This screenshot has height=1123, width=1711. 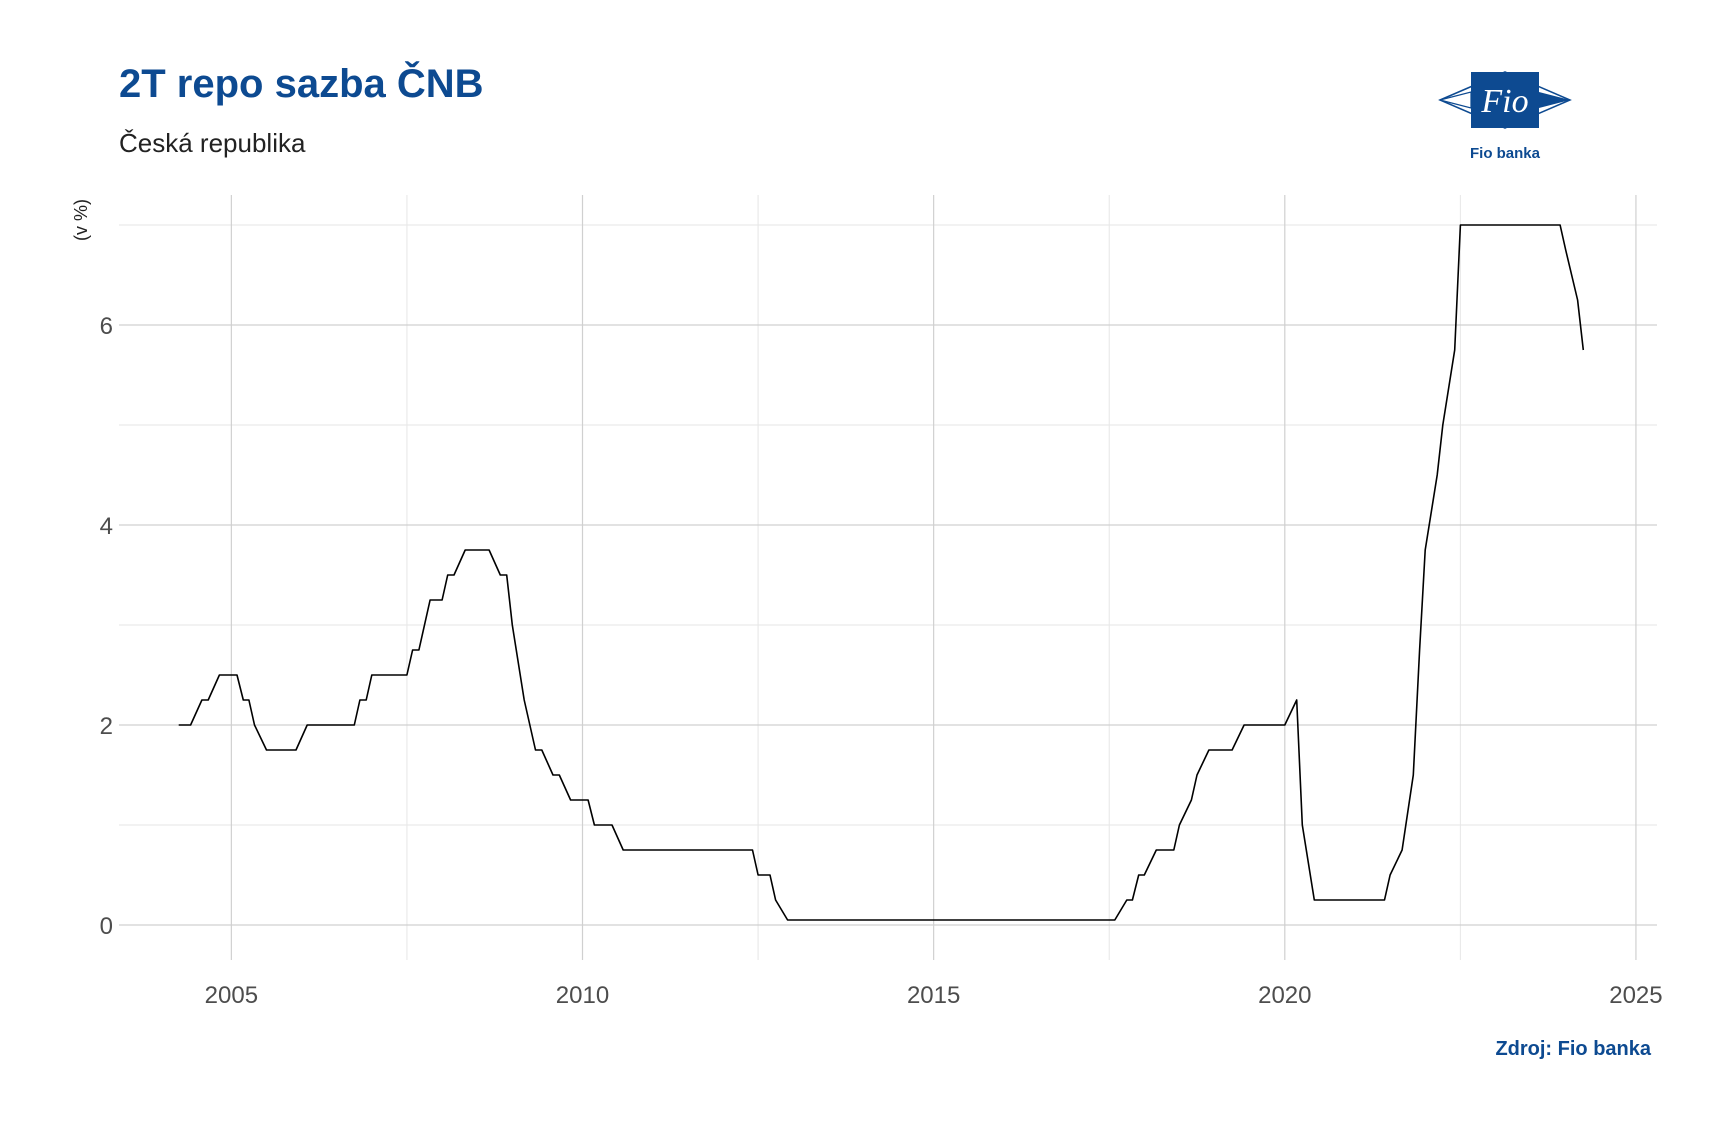 I want to click on chart-subtitle: Česká republika, so click(x=212, y=143).